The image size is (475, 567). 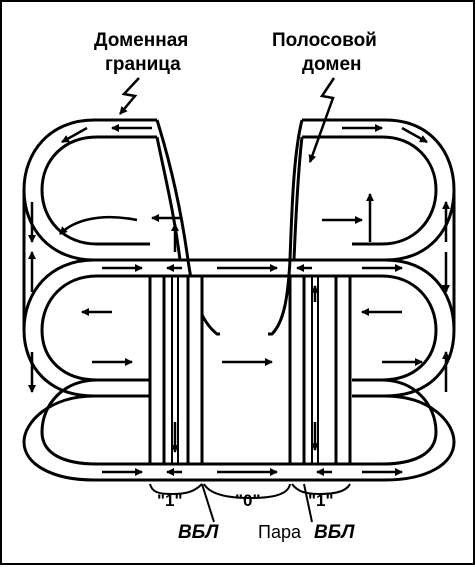 I want to click on vbl-inner-lines, so click(x=245, y=370).